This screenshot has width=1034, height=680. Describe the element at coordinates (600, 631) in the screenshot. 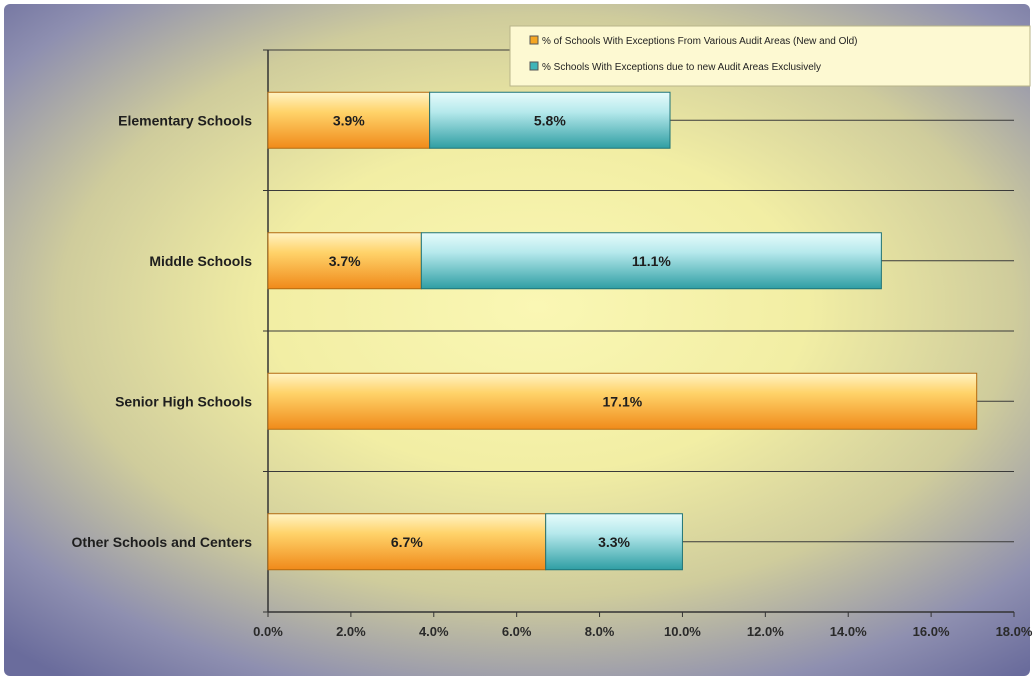

I see `x-tick-label: 8.0%` at that location.